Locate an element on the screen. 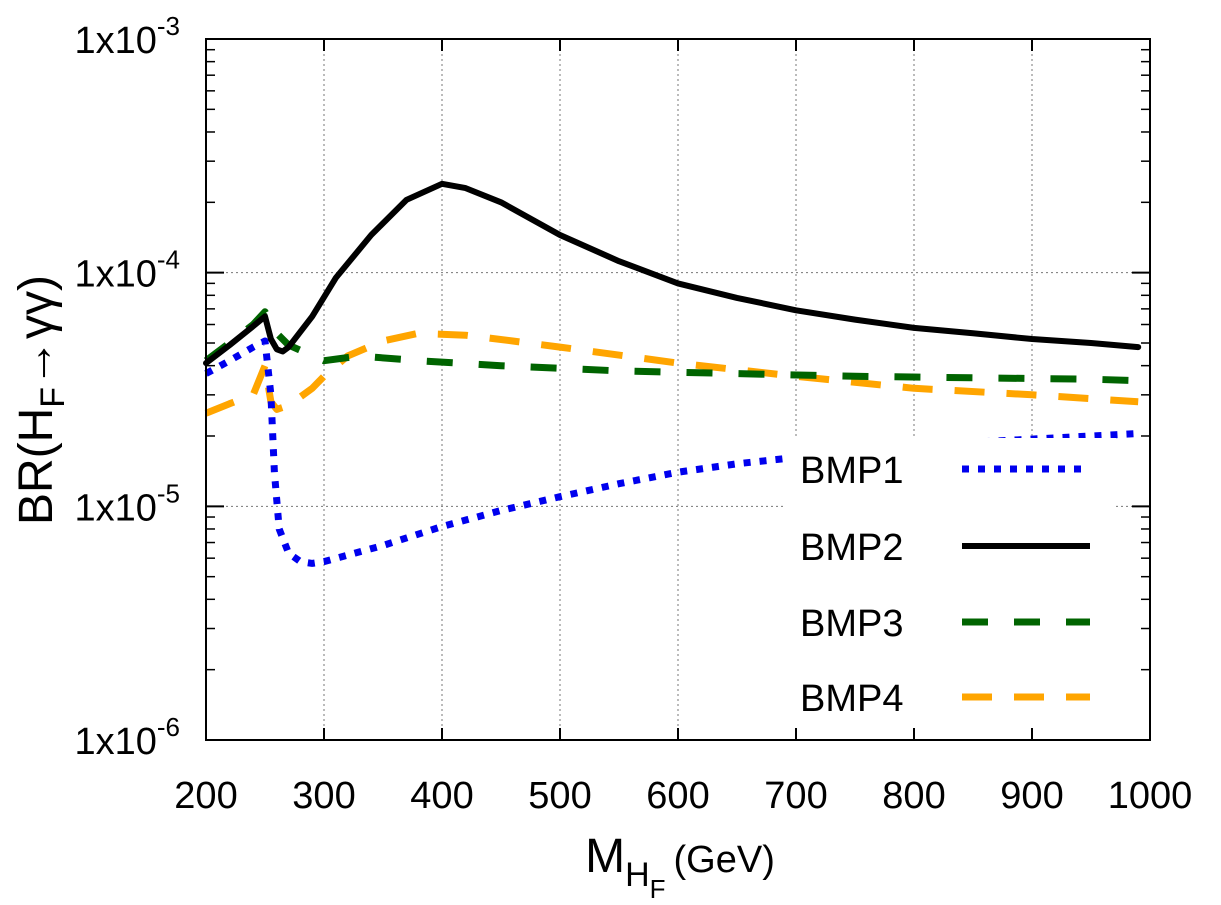  legend-label-bmp3: BMP3 is located at coordinates (851, 624).